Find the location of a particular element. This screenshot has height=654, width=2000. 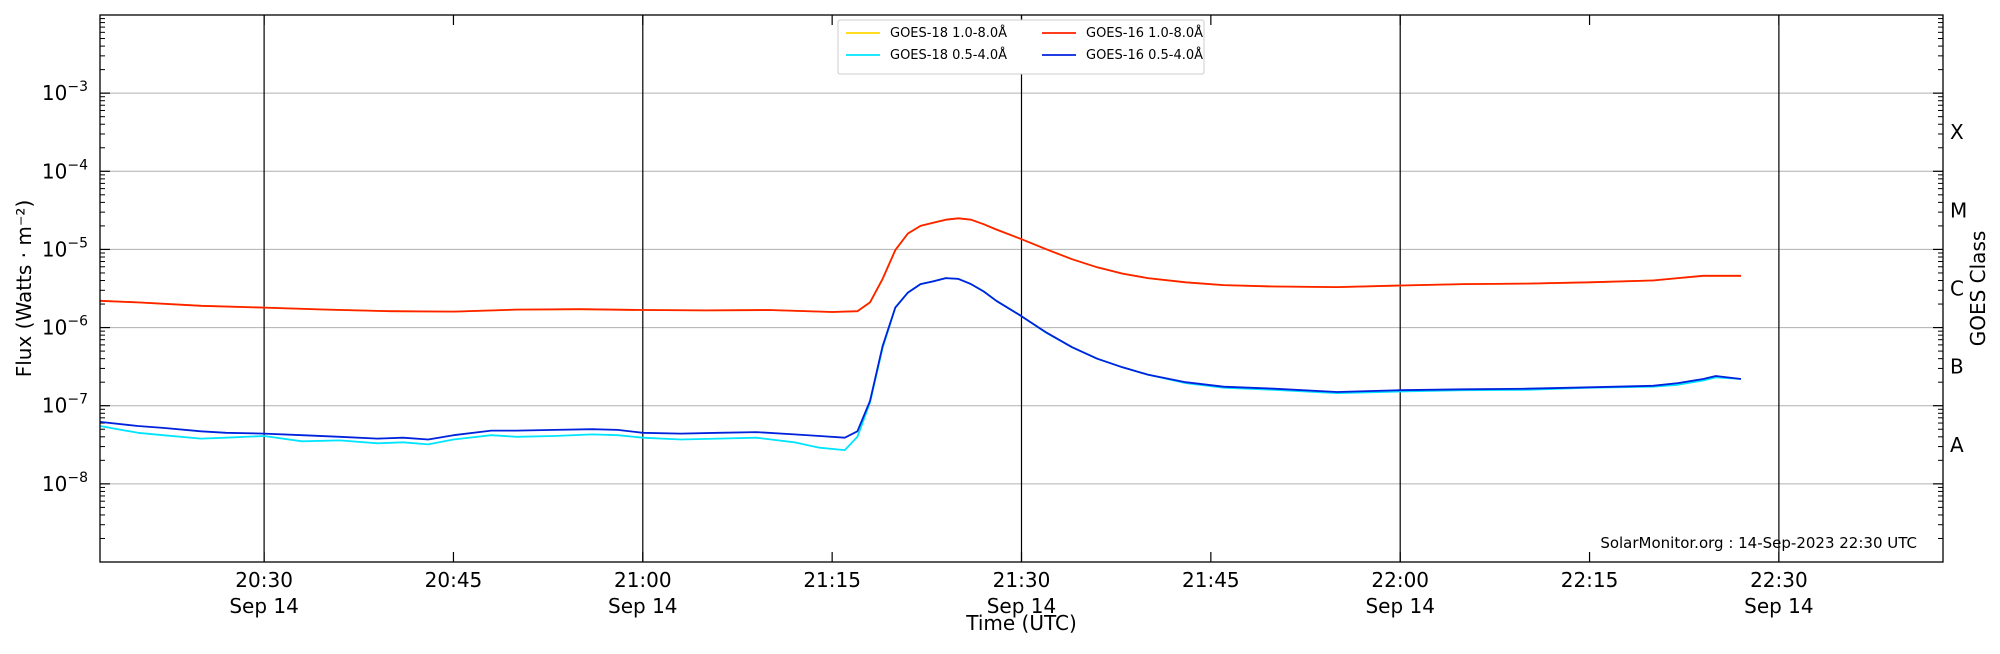

x-tick-label: 20:45 is located at coordinates (454, 580).